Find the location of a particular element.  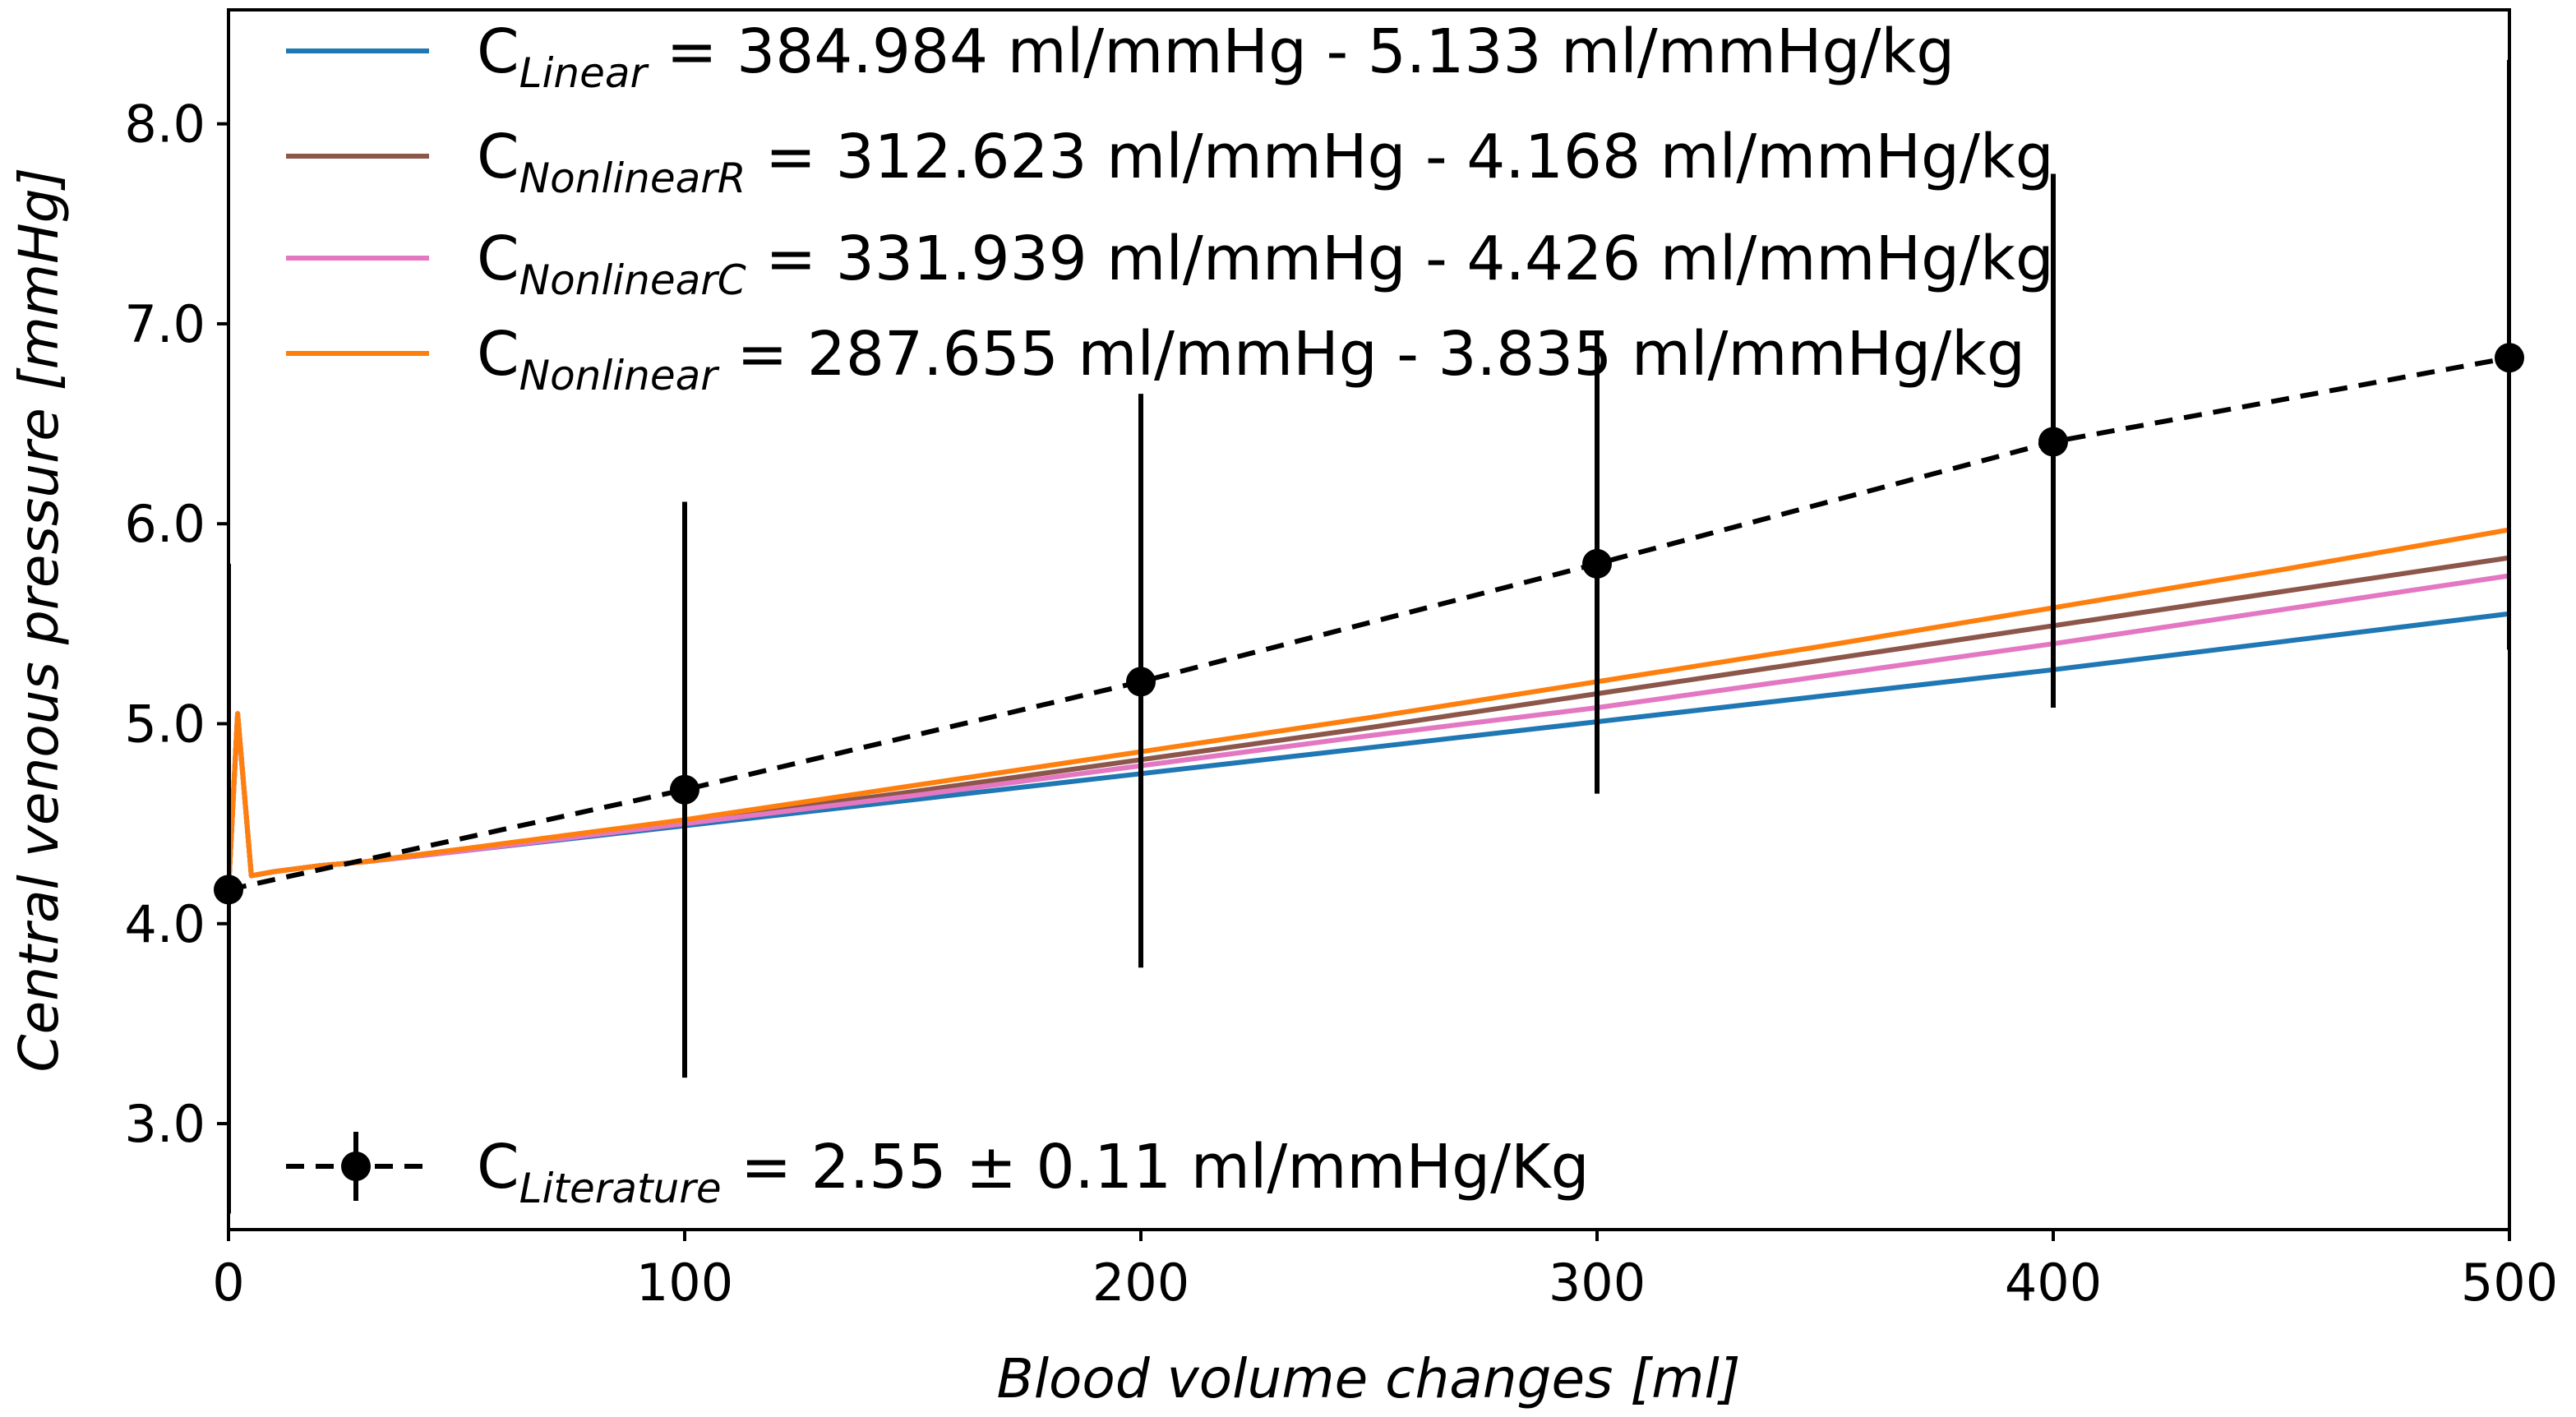

legend-value: = 2.55 ± 0.11 ml/mmHg/Kg is located at coordinates (1156, 1167).